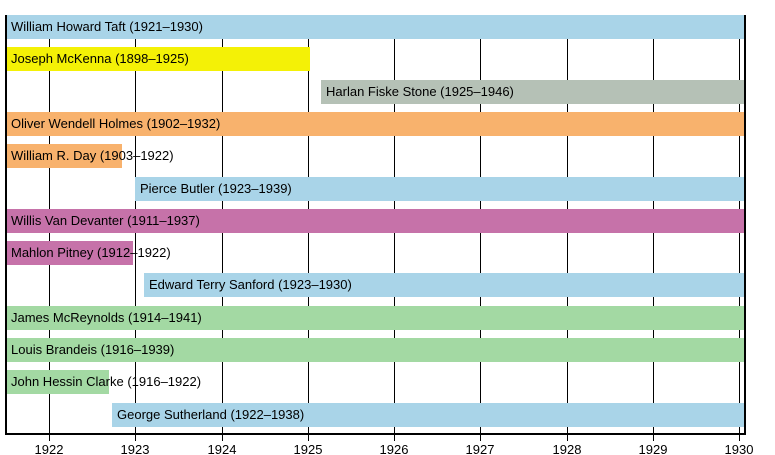  Describe the element at coordinates (6, 224) in the screenshot. I see `chart-frame-left` at that location.